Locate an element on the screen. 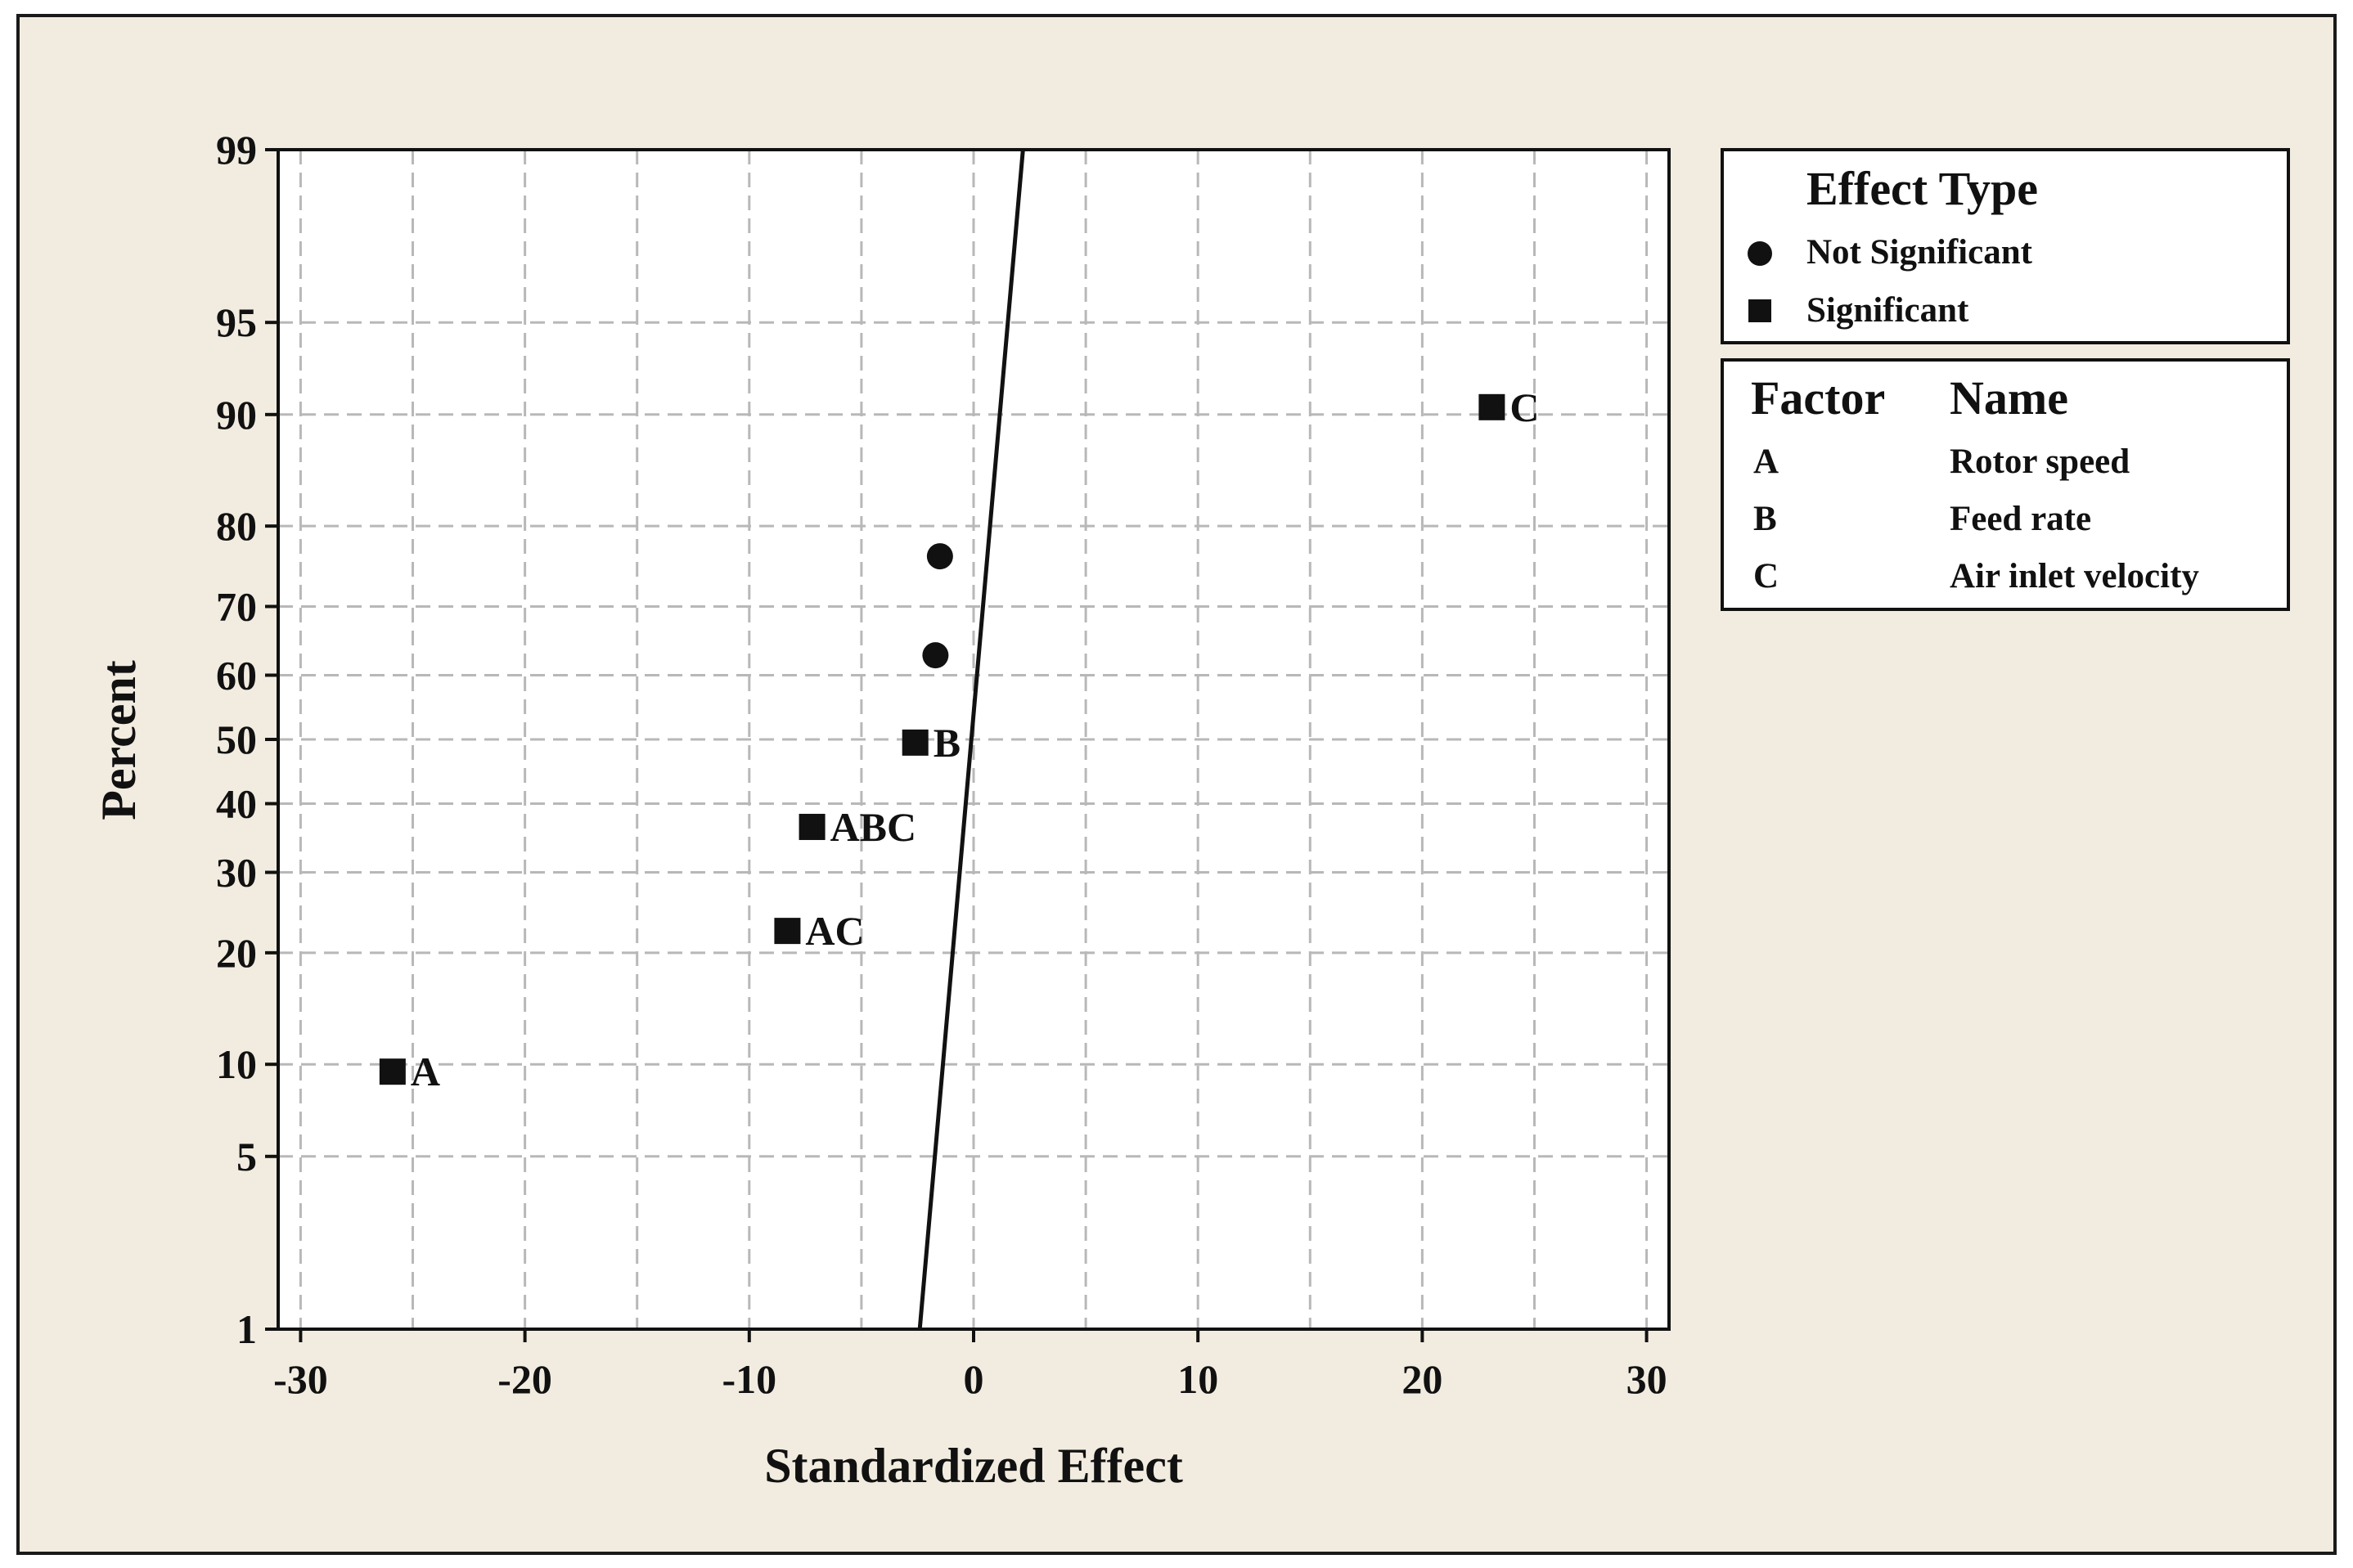  y-tick-label: 90 is located at coordinates (236, 415).